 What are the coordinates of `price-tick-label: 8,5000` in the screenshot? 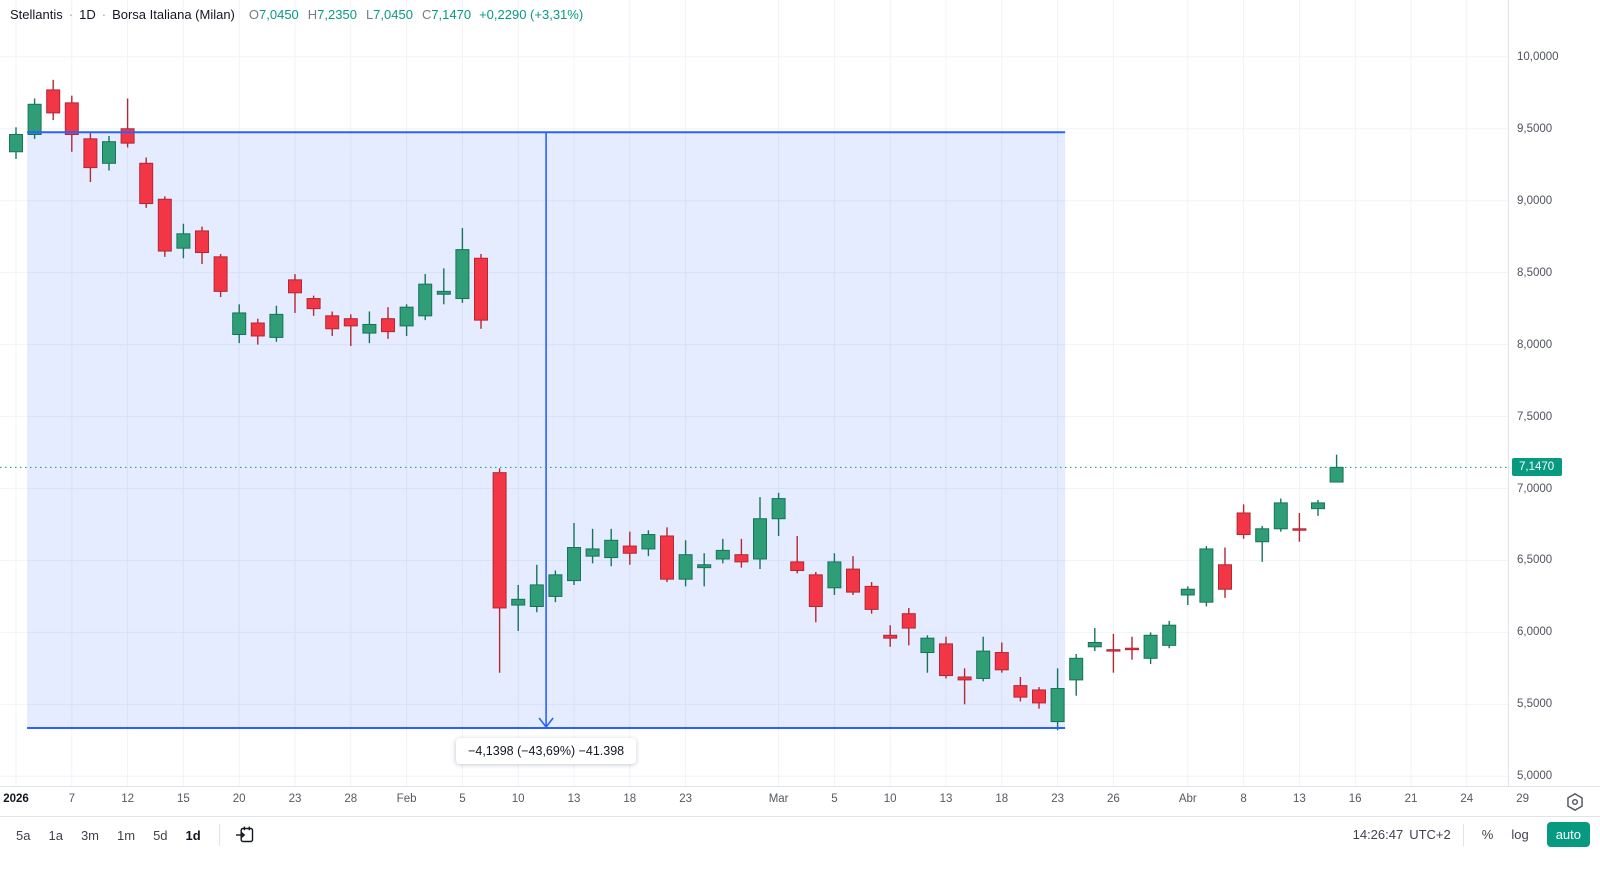 It's located at (1535, 272).